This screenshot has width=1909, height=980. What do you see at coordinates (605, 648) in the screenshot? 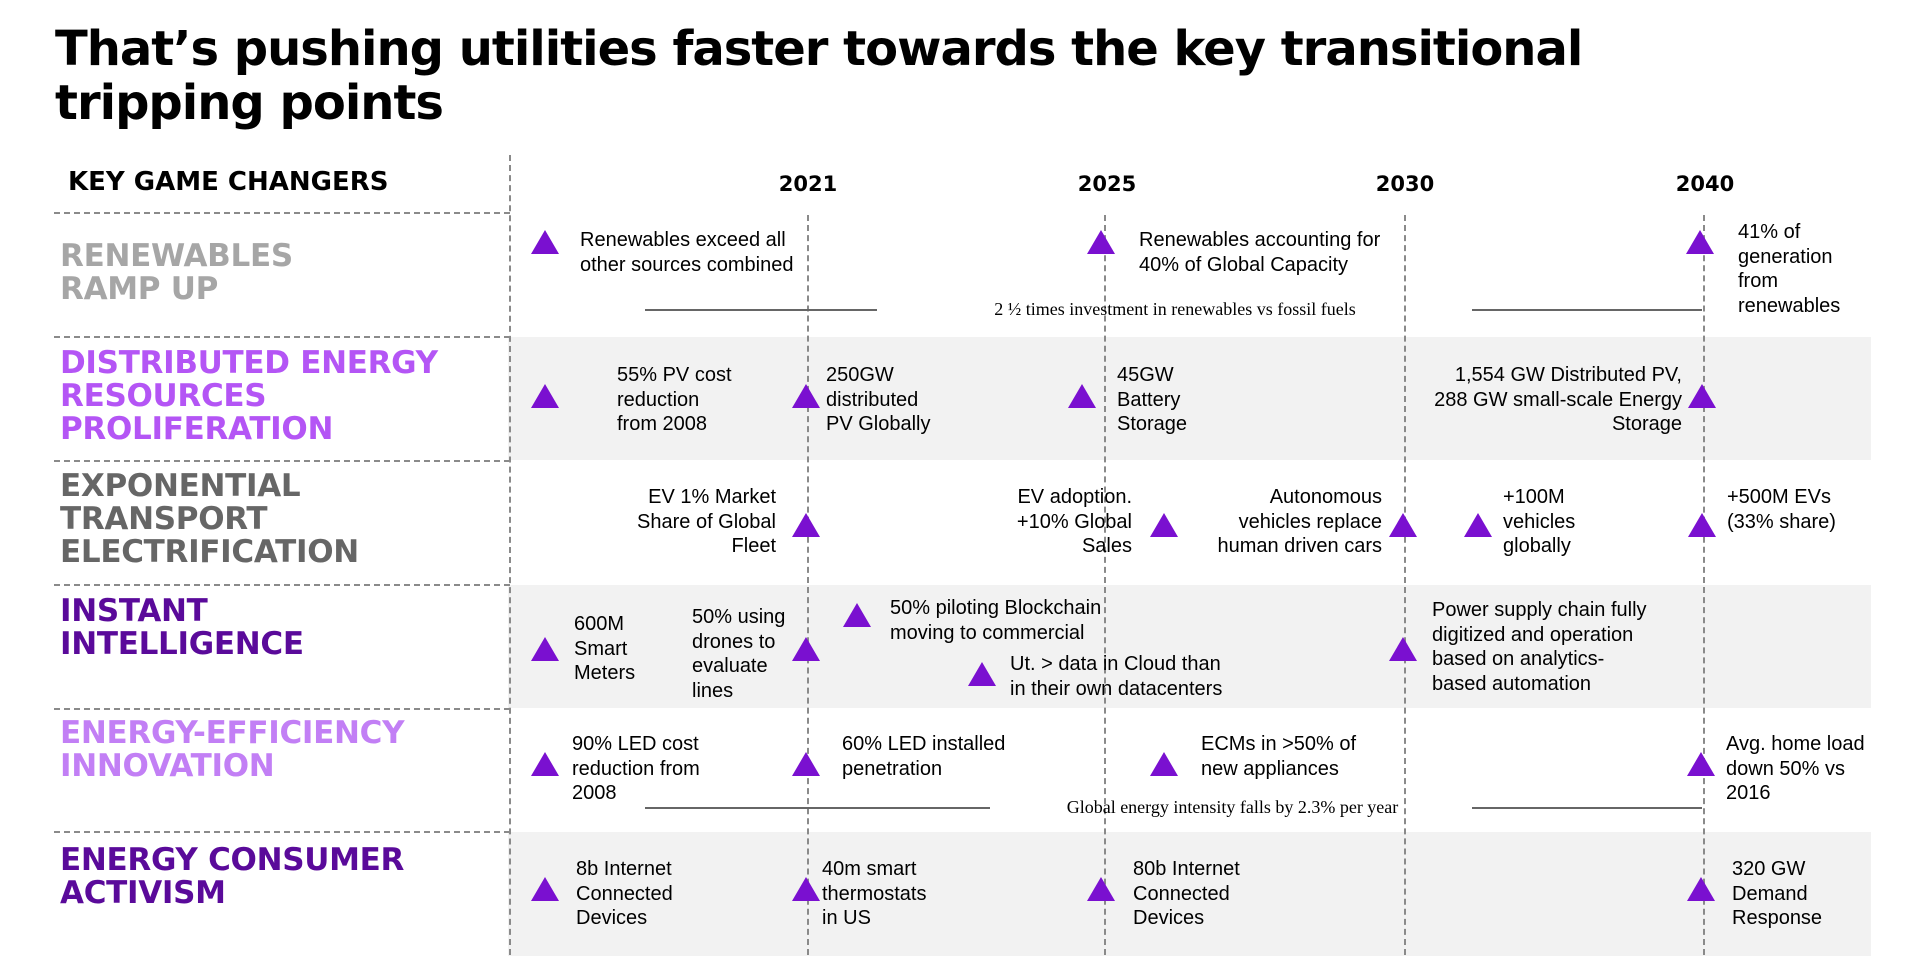
I see `milestone-label: 600M Smart Meters` at bounding box center [605, 648].